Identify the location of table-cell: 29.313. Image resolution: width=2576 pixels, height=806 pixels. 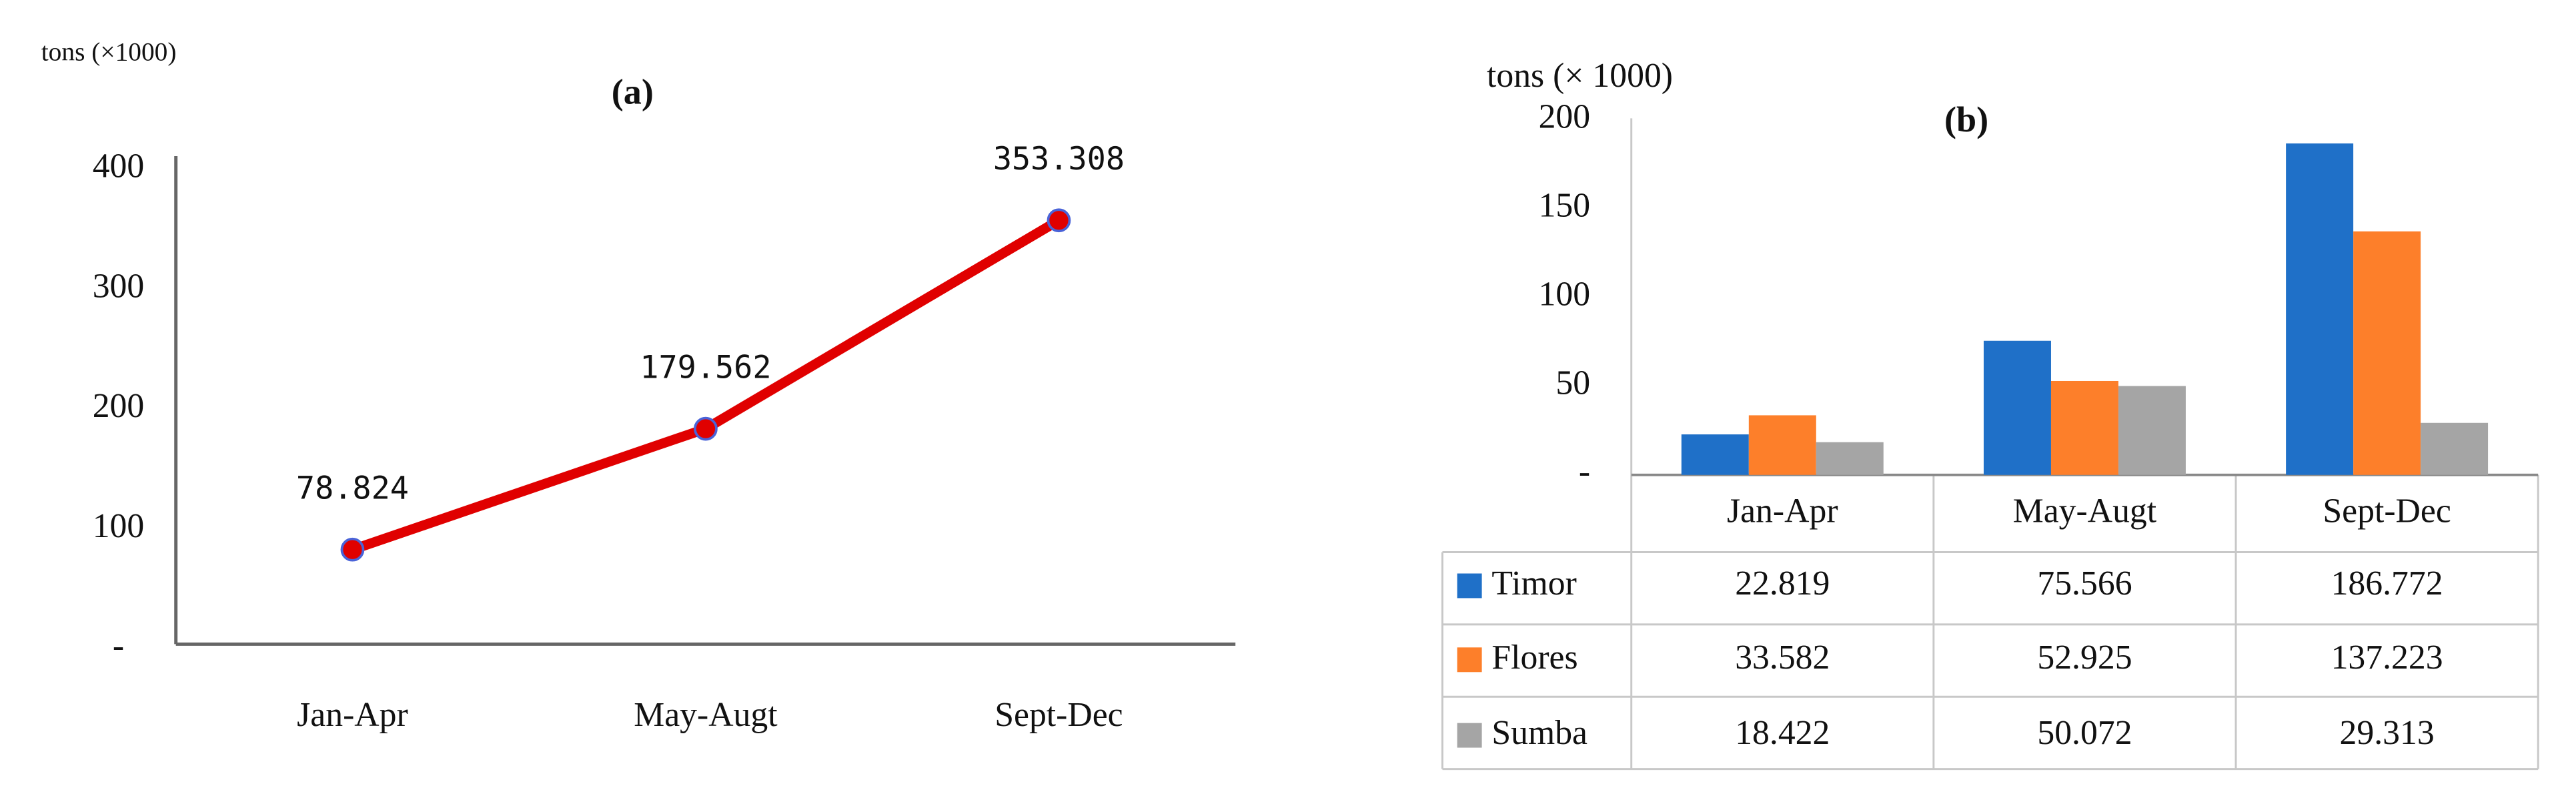
(2388, 733).